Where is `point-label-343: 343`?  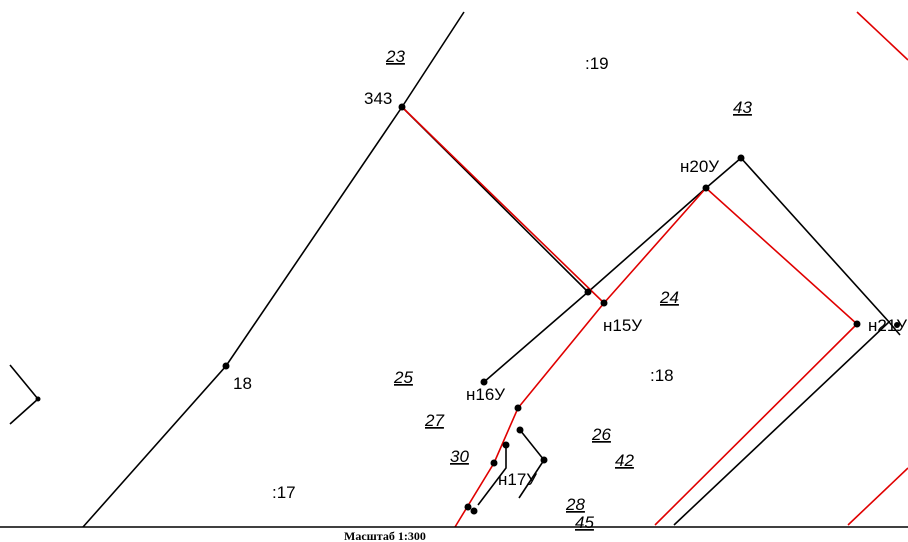 point-label-343: 343 is located at coordinates (378, 98).